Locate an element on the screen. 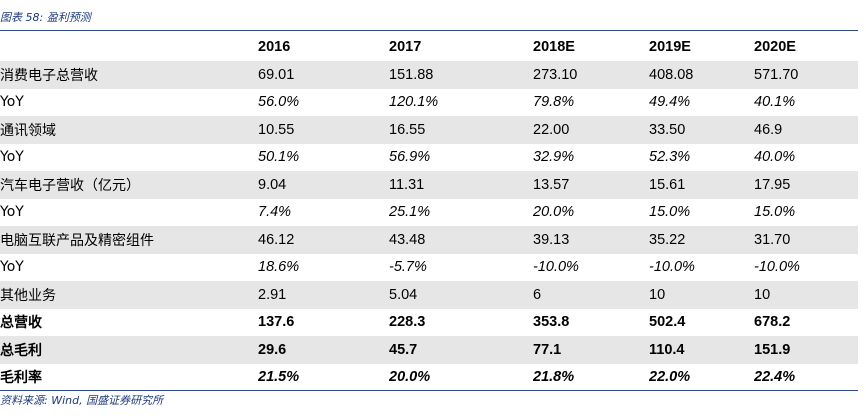 The height and width of the screenshot is (419, 866). table-row: YoY 56.0% 120.1% 79.8% 49.4% 40.1% is located at coordinates (429, 103).